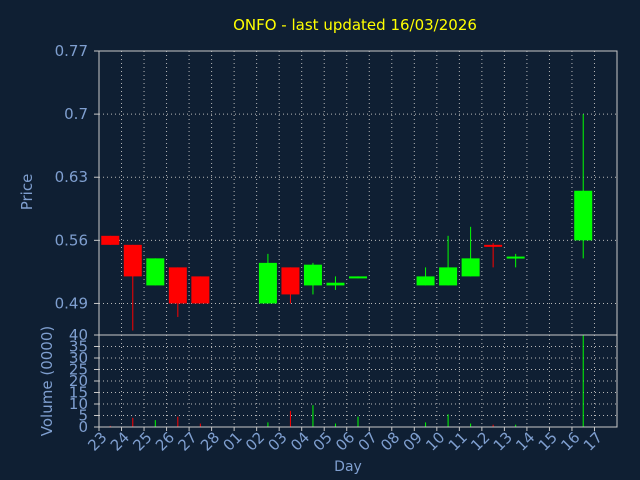 The width and height of the screenshot is (640, 480). I want to click on volume-tick-label: 35, so click(78, 347).